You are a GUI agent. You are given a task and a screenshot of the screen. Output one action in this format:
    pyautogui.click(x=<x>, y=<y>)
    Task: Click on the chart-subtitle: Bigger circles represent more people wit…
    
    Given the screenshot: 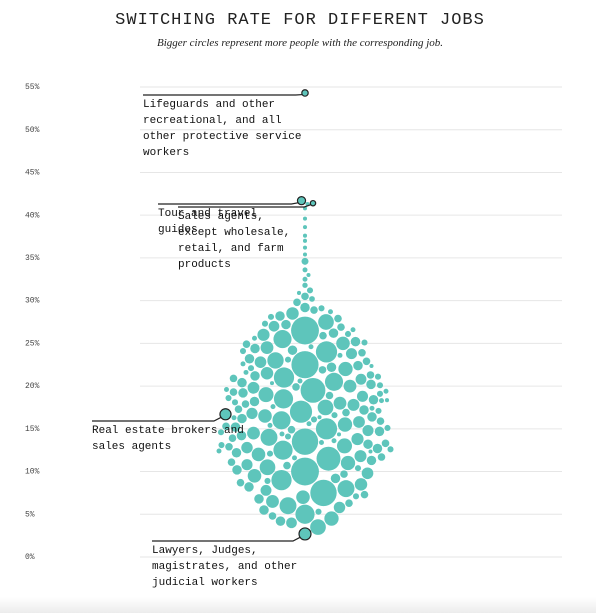 What is the action you would take?
    pyautogui.click(x=300, y=43)
    